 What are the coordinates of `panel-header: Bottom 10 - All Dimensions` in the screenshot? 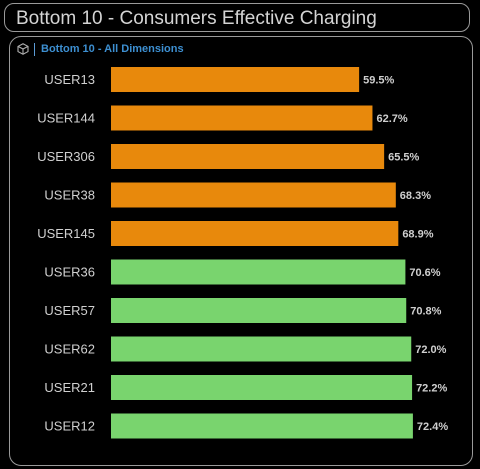 It's located at (100, 49).